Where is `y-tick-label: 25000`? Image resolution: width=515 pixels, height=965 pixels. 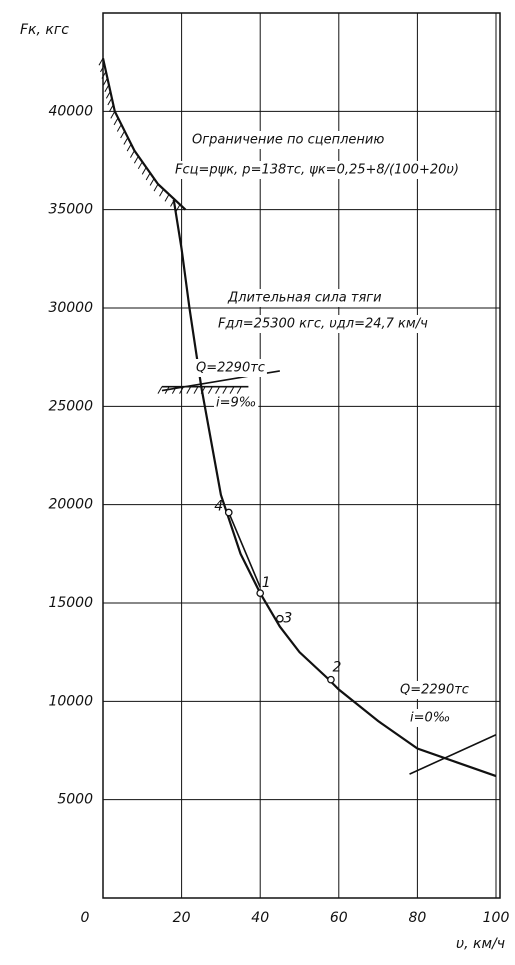 y-tick-label: 25000 is located at coordinates (70, 406).